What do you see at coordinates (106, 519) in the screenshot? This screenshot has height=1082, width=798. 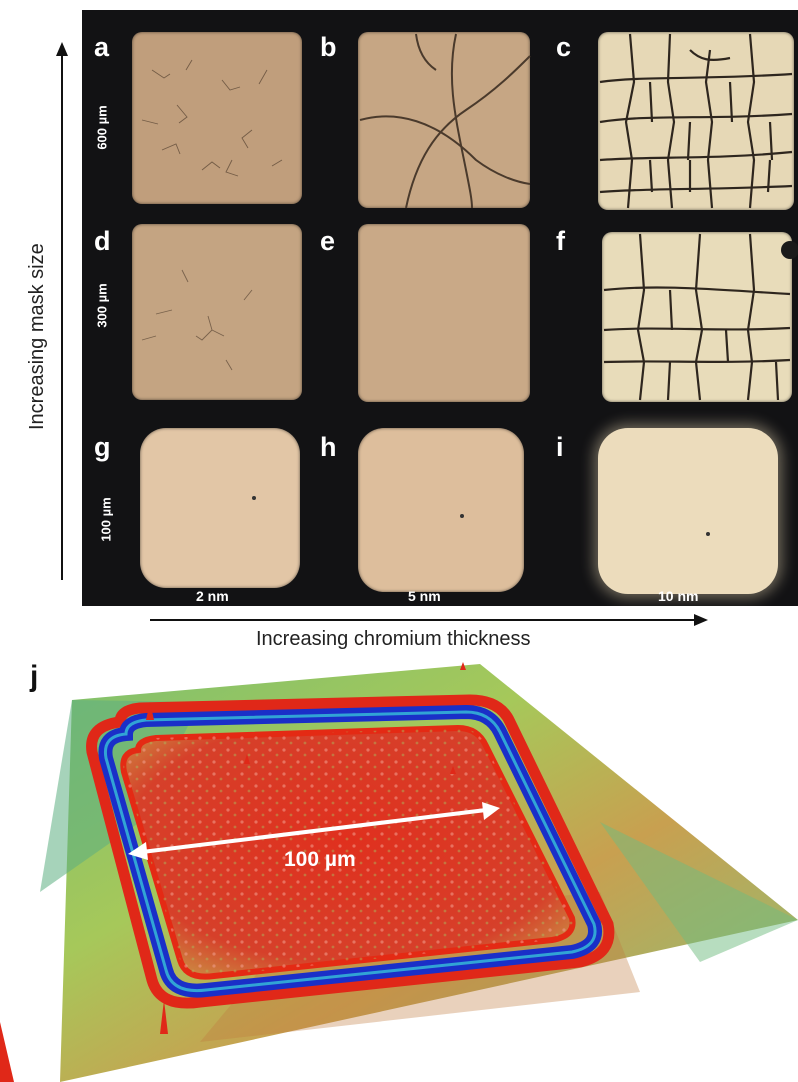 I see `mask-size-label: 100 µm` at bounding box center [106, 519].